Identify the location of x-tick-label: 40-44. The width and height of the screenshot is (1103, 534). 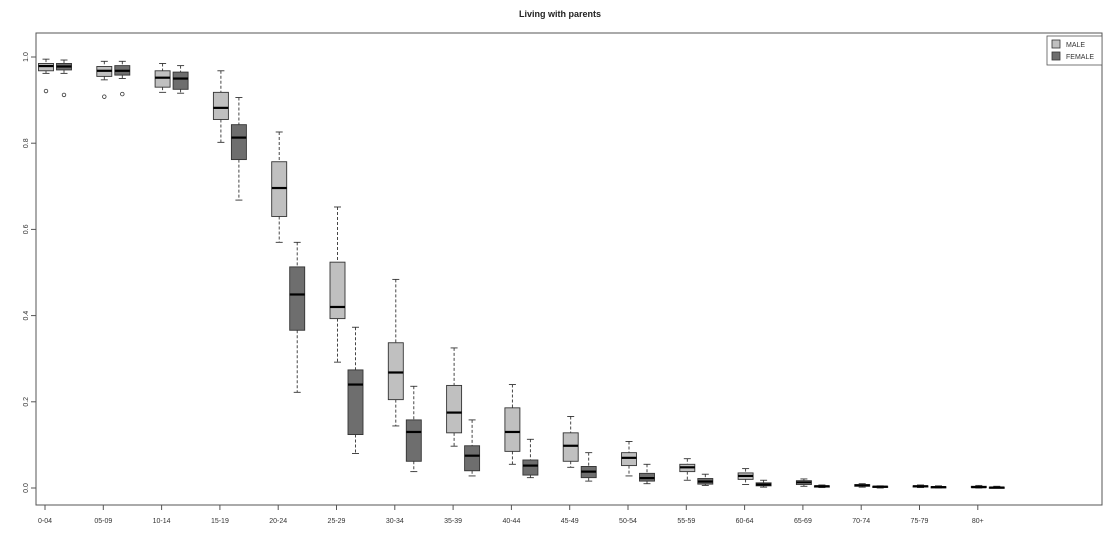
(511, 521).